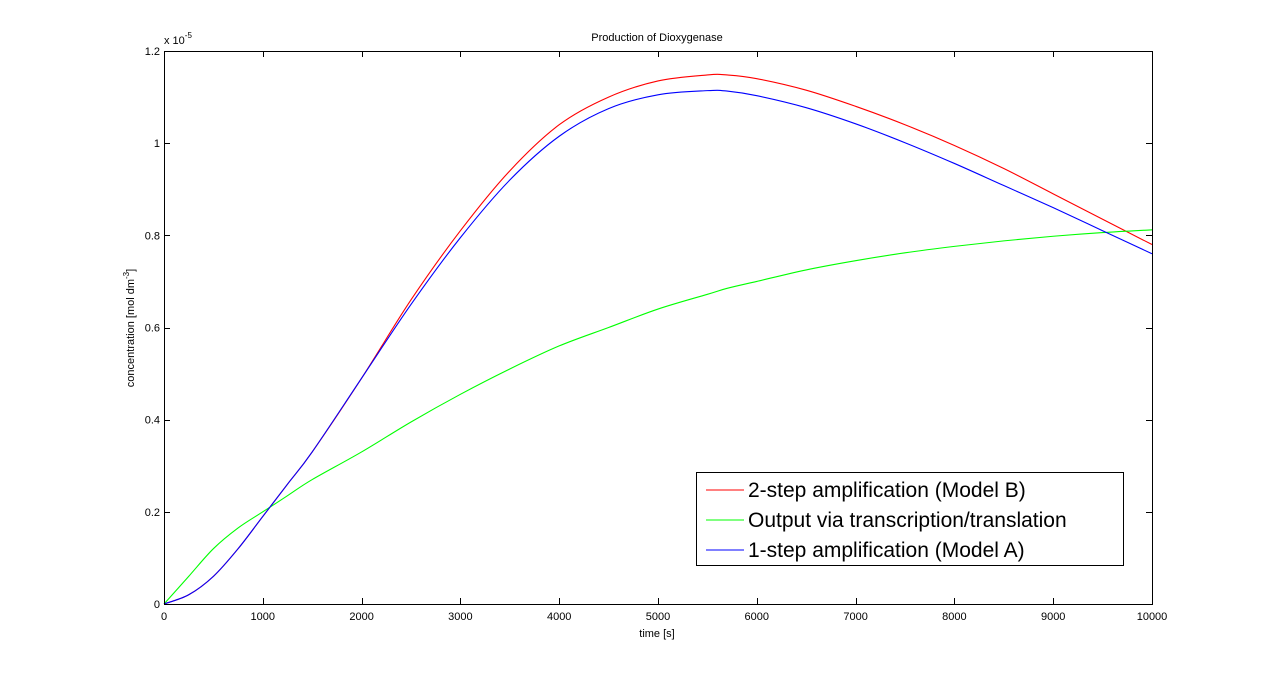 This screenshot has width=1273, height=680. I want to click on legend-label-3: 1-step amplification (Model A), so click(886, 550).